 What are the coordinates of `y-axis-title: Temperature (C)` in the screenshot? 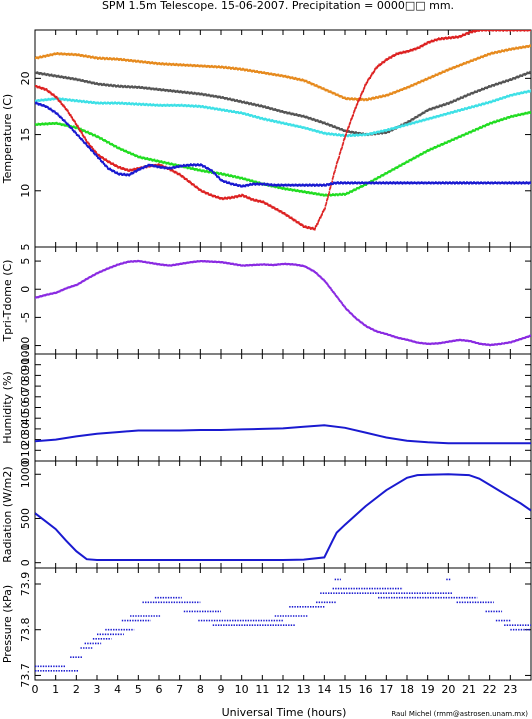 It's located at (7, 139).